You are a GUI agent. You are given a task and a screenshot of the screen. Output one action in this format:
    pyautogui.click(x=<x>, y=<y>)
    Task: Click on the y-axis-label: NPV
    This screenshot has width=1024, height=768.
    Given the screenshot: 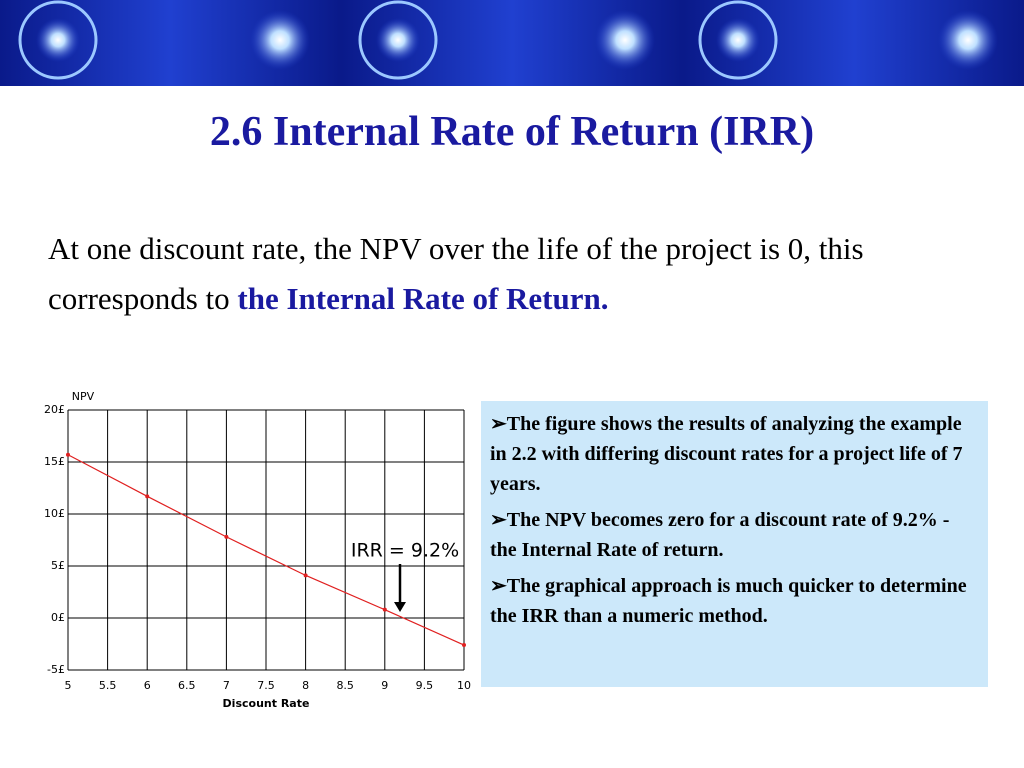 What is the action you would take?
    pyautogui.click(x=83, y=396)
    